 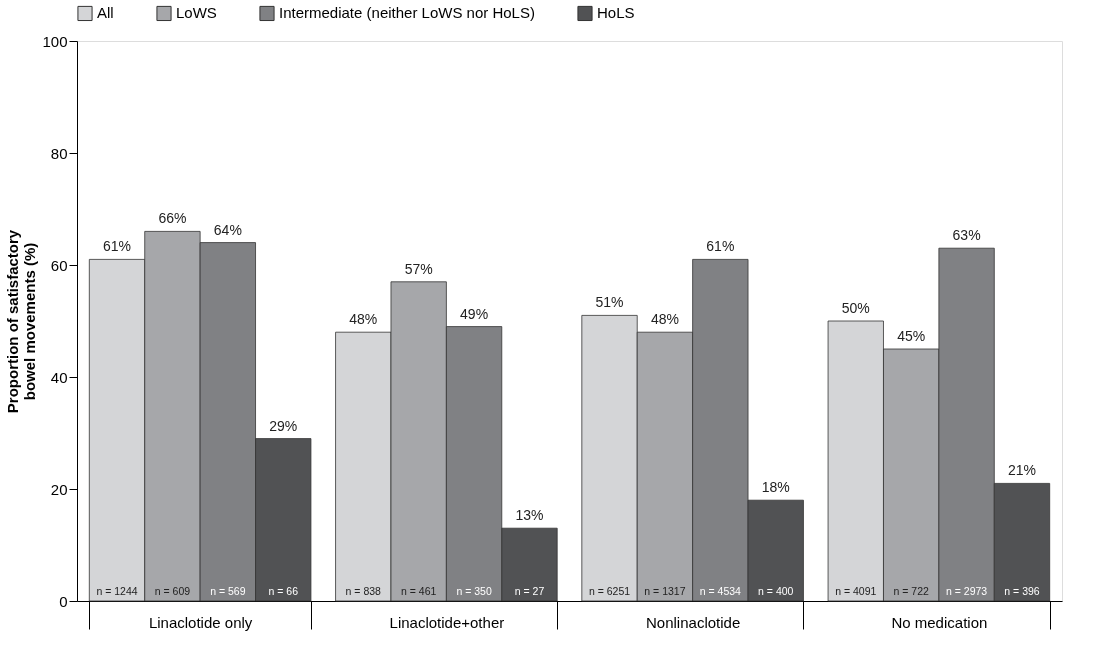 I want to click on annotation: n = 838, so click(x=363, y=591).